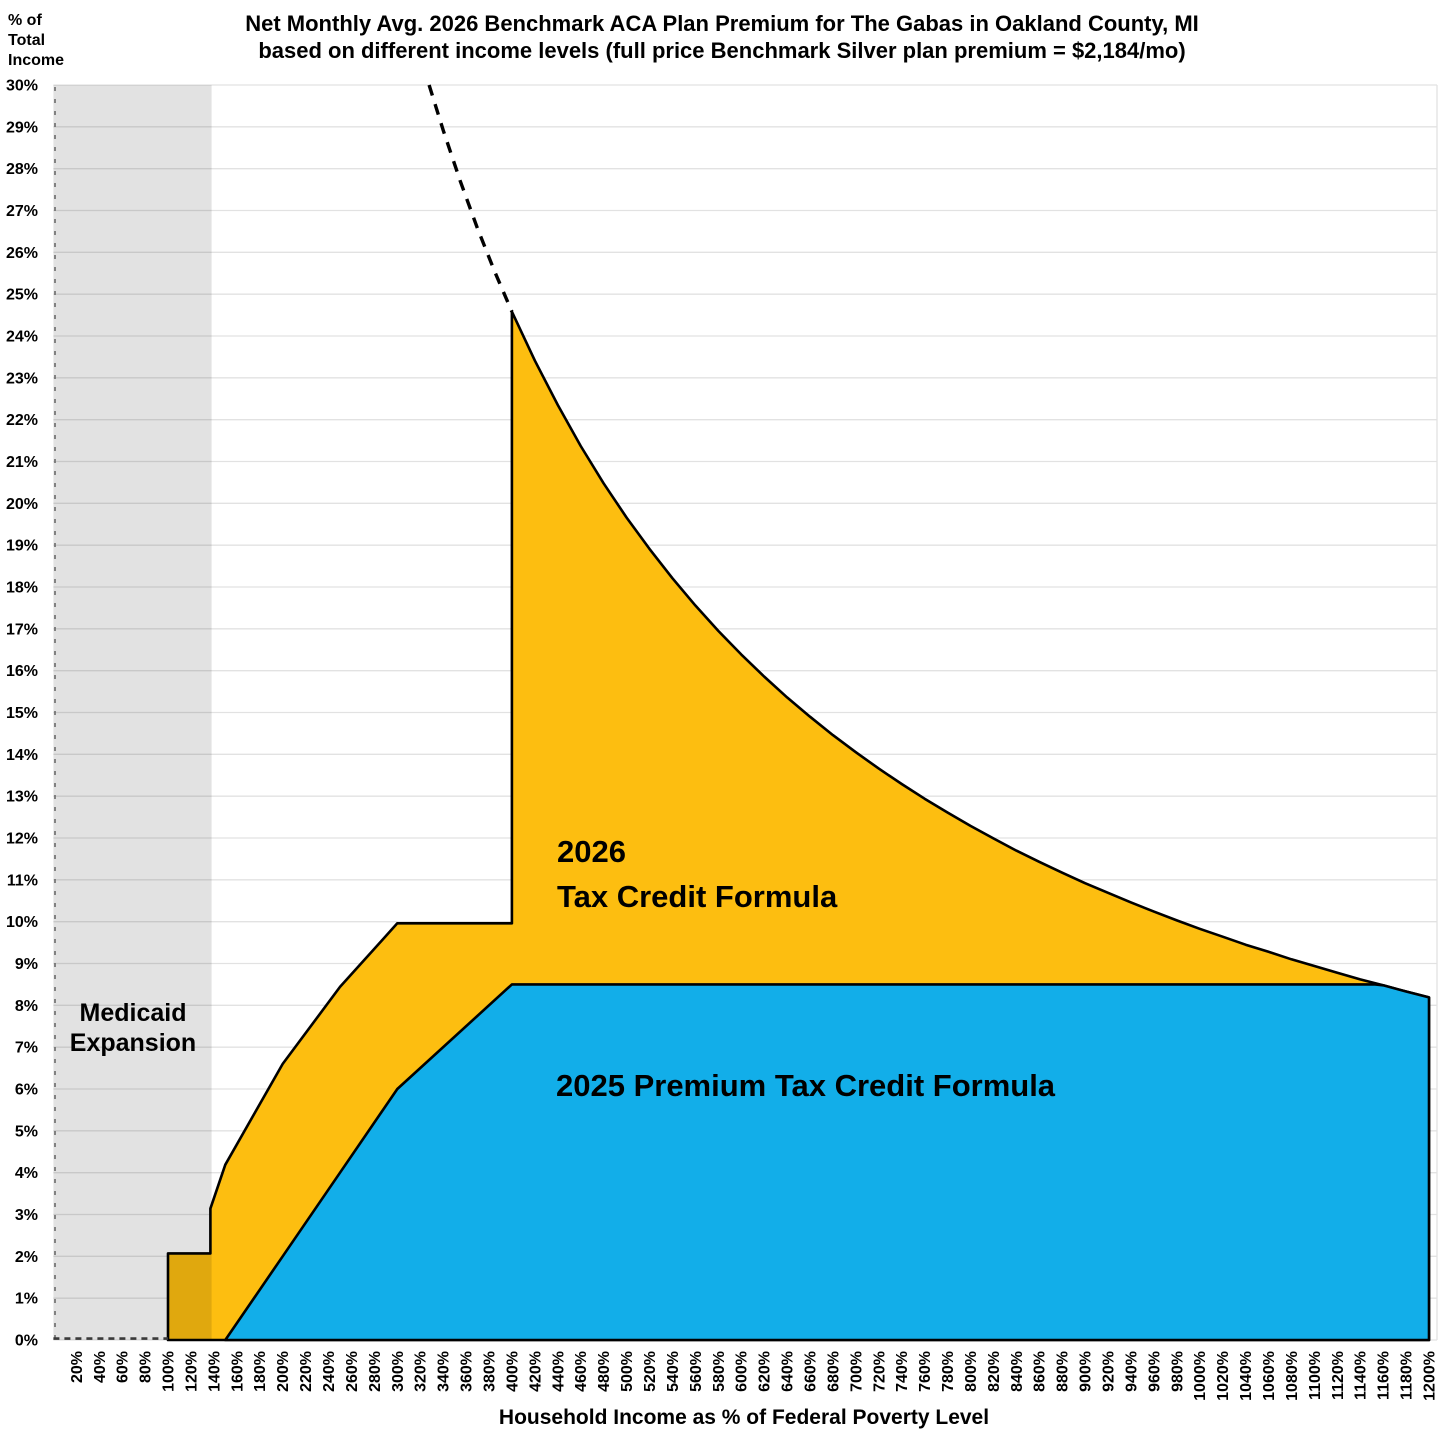  I want to click on x-tick-label: 340%, so click(444, 1371).